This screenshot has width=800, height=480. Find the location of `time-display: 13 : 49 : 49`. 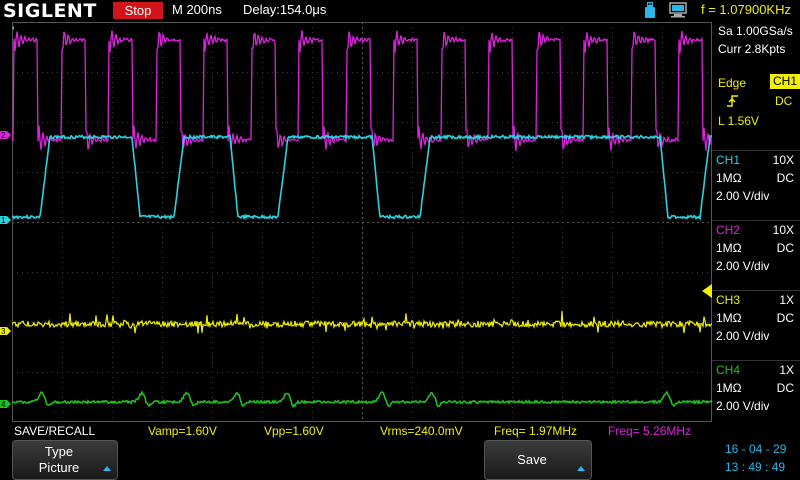

time-display: 13 : 49 : 49 is located at coordinates (755, 467).